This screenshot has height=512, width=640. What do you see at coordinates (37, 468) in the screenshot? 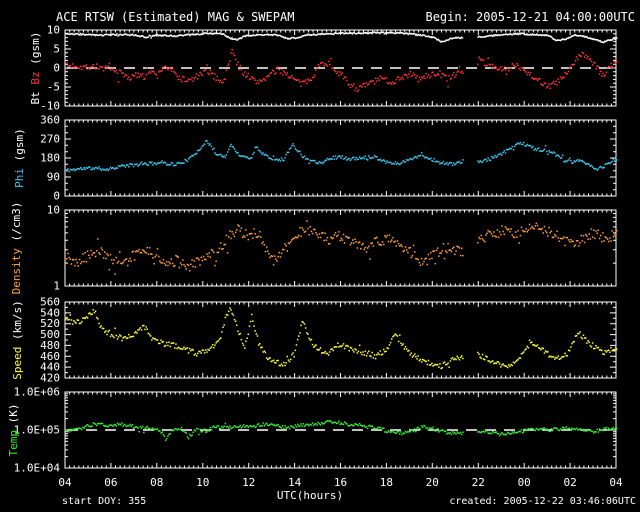
I see `y-tick-label: 1.0E+04` at bounding box center [37, 468].